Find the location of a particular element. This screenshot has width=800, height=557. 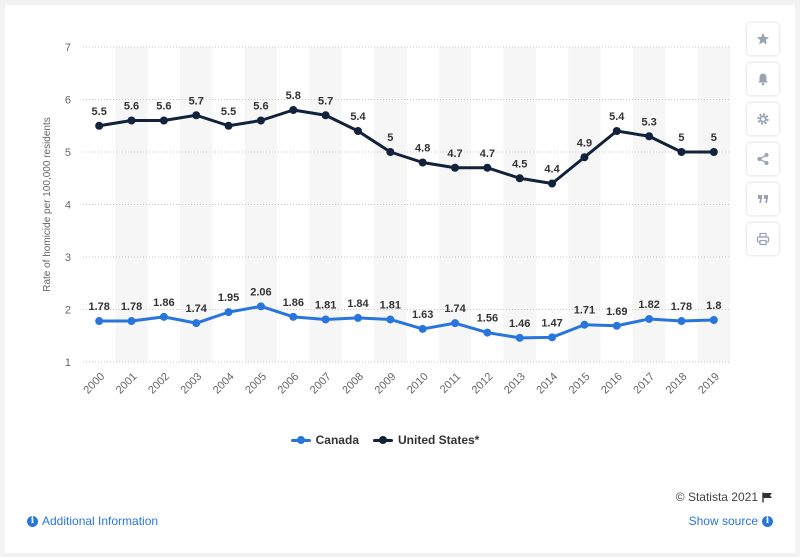

show-source-label: Show source is located at coordinates (723, 521).